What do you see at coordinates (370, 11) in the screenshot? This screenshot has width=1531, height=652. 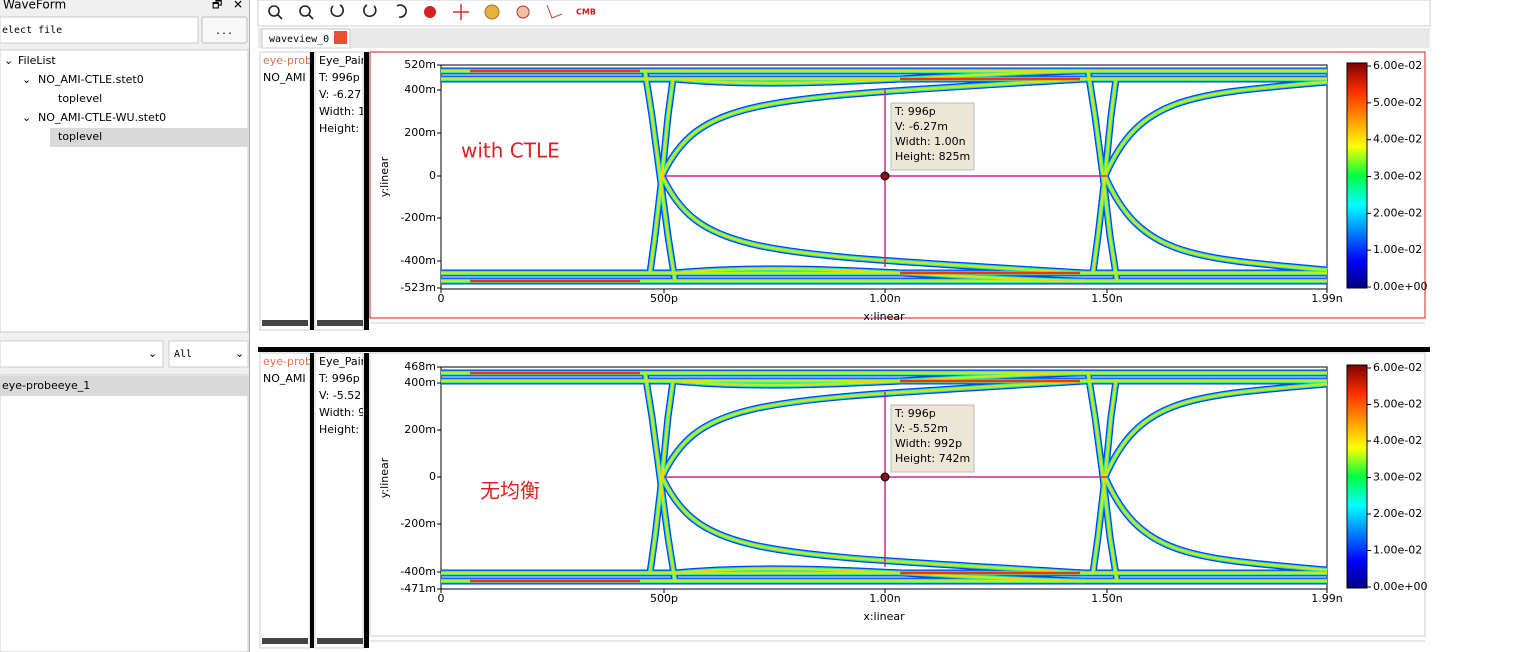 I see `redo` at bounding box center [370, 11].